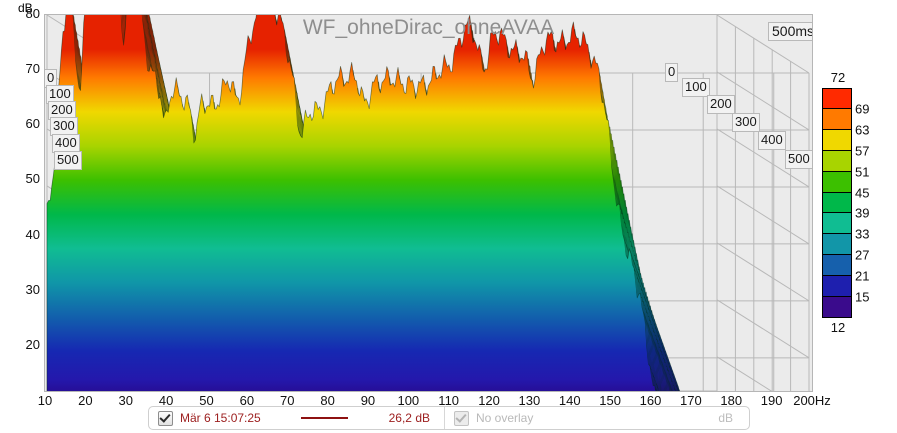  Describe the element at coordinates (220, 418) in the screenshot. I see `measurement-label: Mär 6 15:07:25` at that location.